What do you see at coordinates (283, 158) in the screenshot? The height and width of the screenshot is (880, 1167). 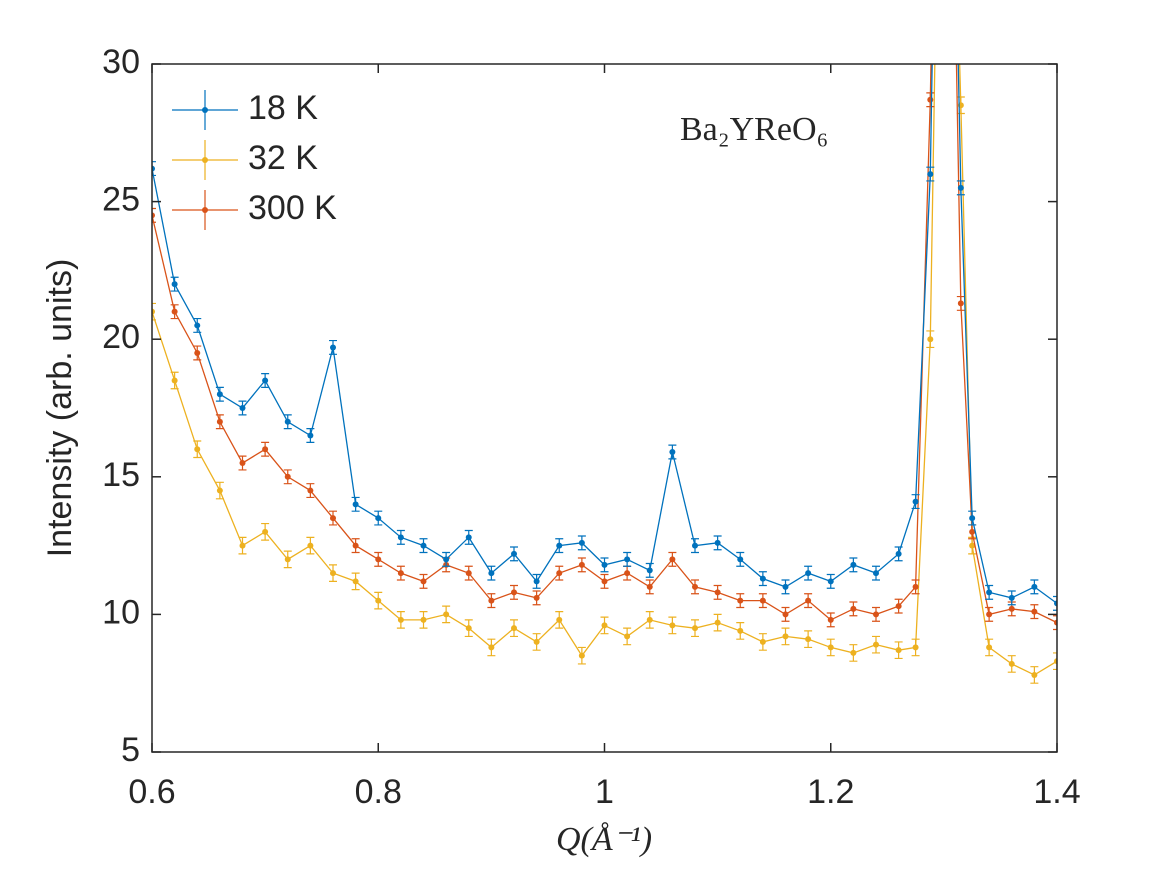 I see `legend-label: 32 K` at bounding box center [283, 158].